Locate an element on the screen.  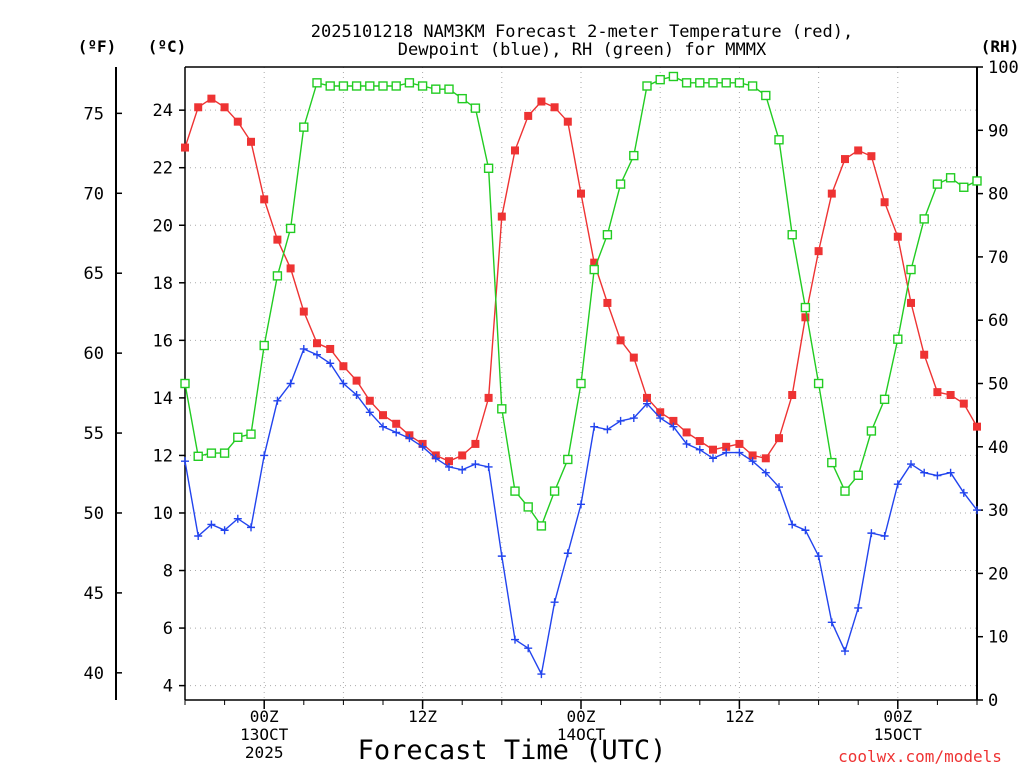
chart-title-line-2: Dewpoint (blue), RH (green) for MMMX is located at coordinates (582, 50).